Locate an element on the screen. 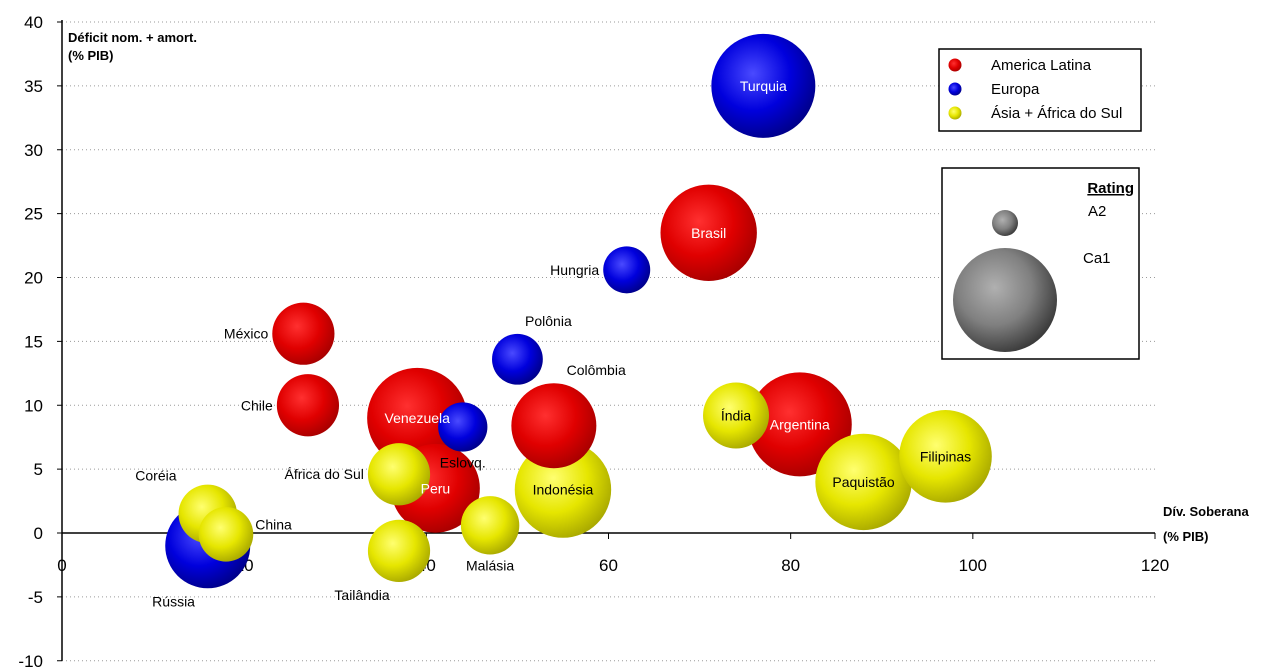  bubble-pol-nia is located at coordinates (517, 359).